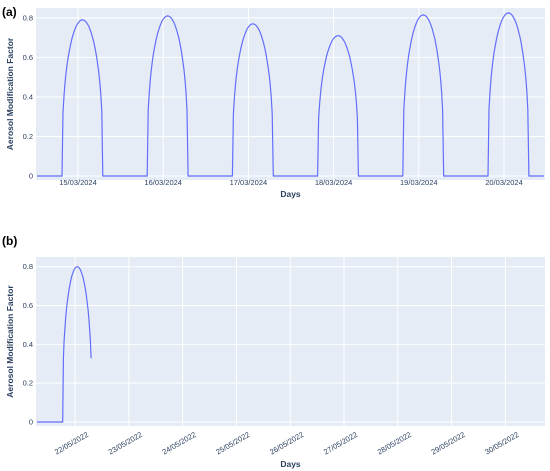 This screenshot has height=471, width=550. What do you see at coordinates (334, 182) in the screenshot?
I see `x-tick-label: 18/03/2024` at bounding box center [334, 182].